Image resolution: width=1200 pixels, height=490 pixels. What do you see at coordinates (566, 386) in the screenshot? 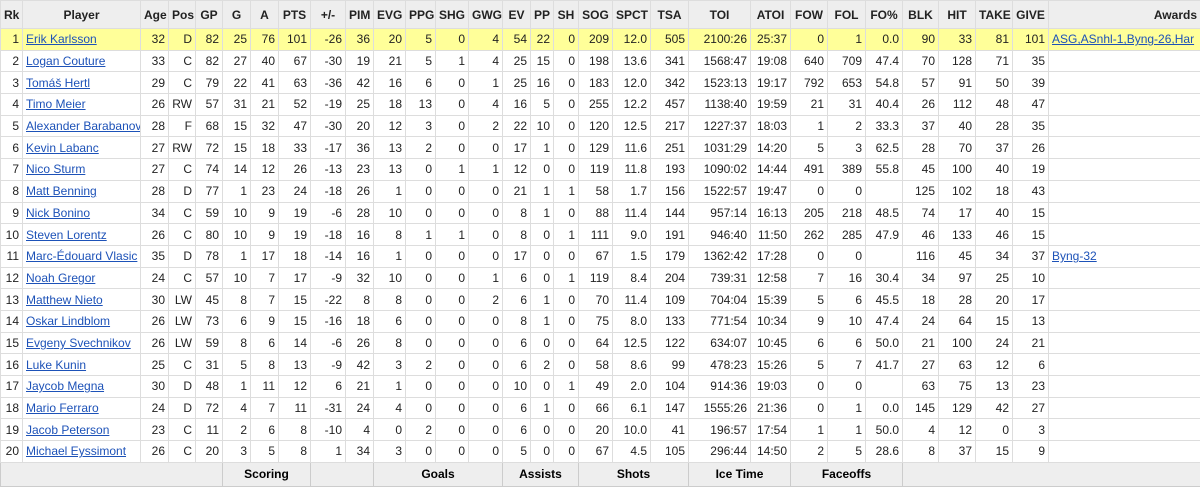
I see `cell: 1` at bounding box center [566, 386].